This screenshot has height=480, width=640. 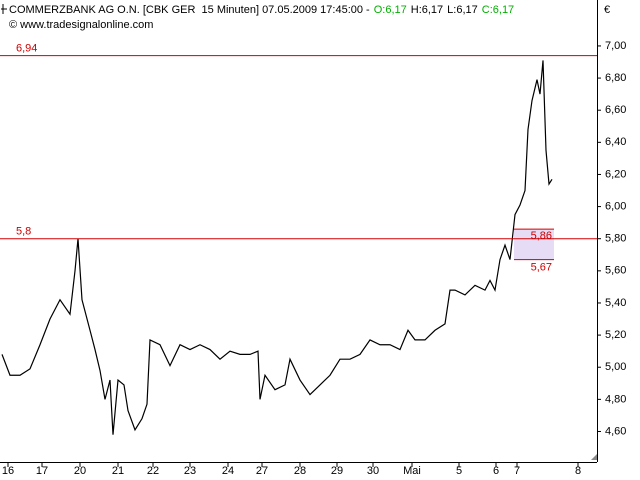 What do you see at coordinates (153, 471) in the screenshot?
I see `x-tick-label: 22` at bounding box center [153, 471].